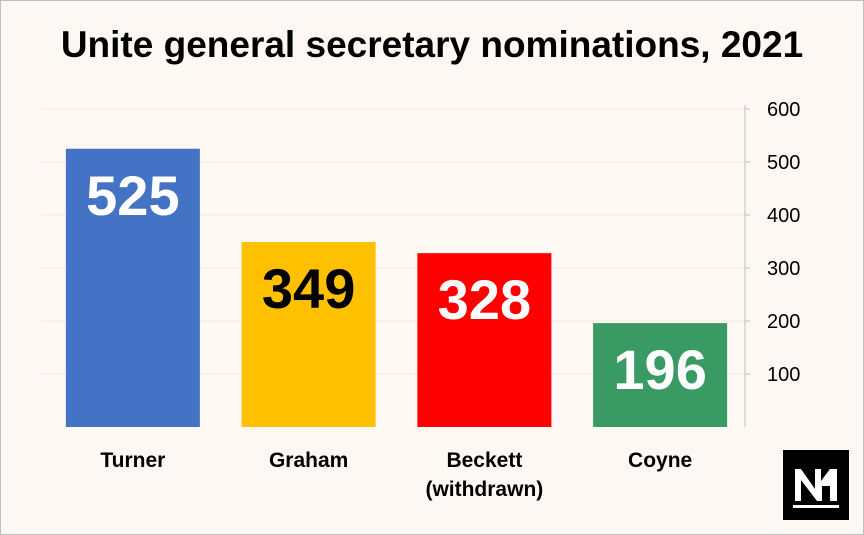 This screenshot has height=535, width=864. I want to click on x-tick-label: Graham, so click(309, 460).